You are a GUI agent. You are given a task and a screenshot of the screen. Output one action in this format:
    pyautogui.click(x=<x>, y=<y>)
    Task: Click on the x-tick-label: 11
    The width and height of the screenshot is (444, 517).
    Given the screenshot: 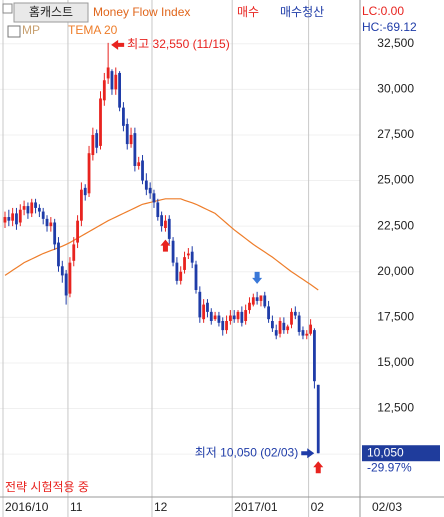 What is the action you would take?
    pyautogui.click(x=76, y=507)
    